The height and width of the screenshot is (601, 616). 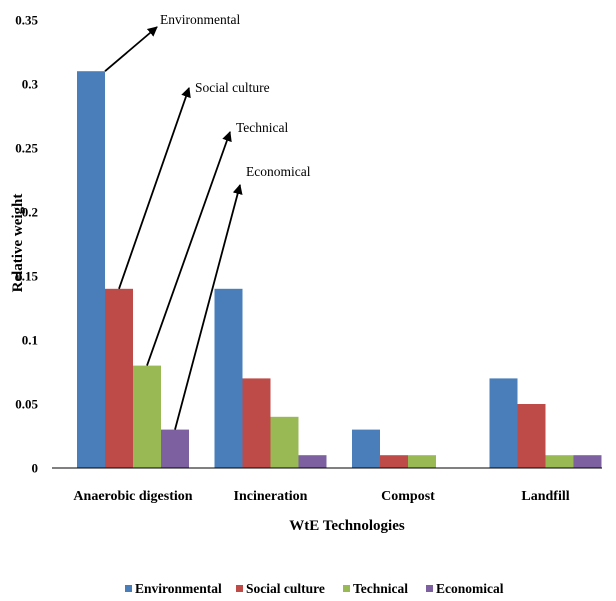 I want to click on annotation-label: Technical, so click(x=262, y=127).